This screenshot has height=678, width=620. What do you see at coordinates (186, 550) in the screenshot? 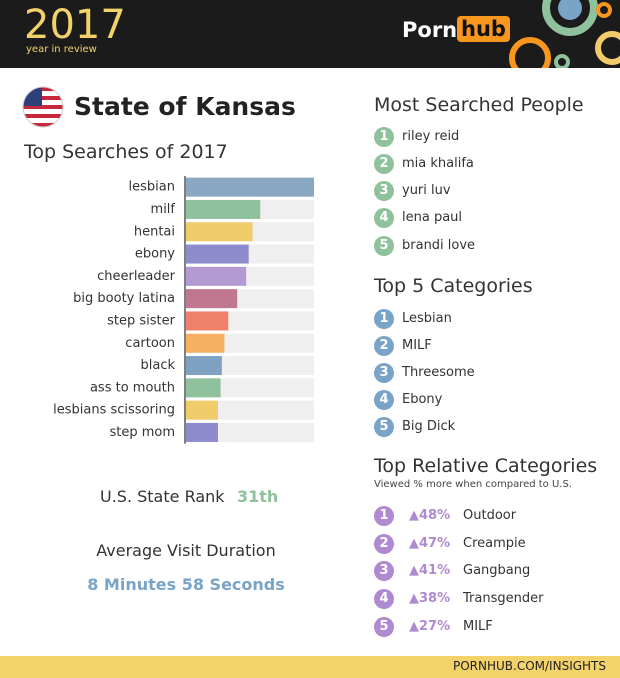
I see `duration-label: Average Visit Duration` at bounding box center [186, 550].